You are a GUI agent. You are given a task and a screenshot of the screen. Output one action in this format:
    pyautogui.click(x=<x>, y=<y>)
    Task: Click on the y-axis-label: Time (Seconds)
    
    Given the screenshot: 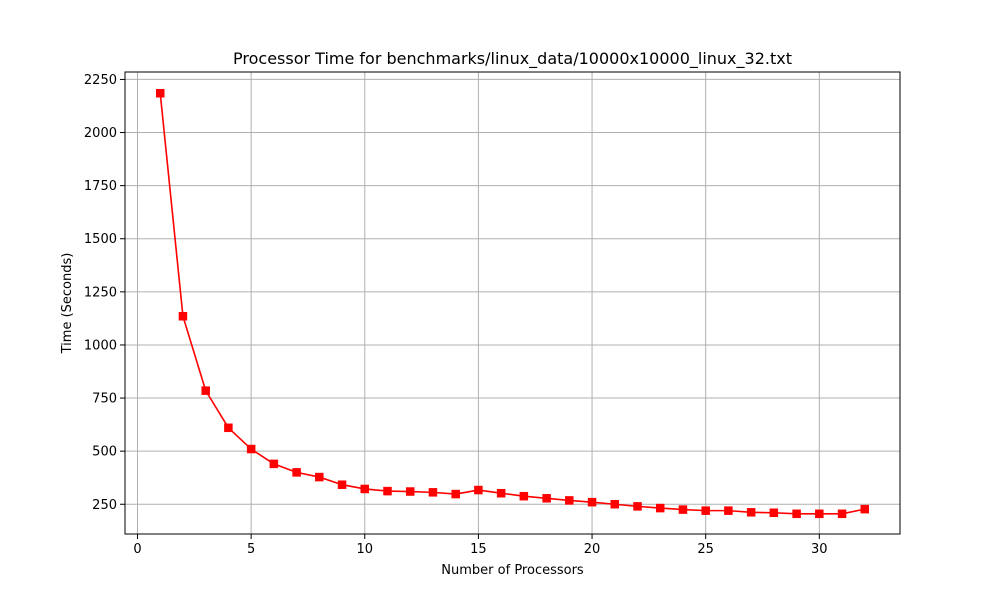 What is the action you would take?
    pyautogui.click(x=67, y=304)
    